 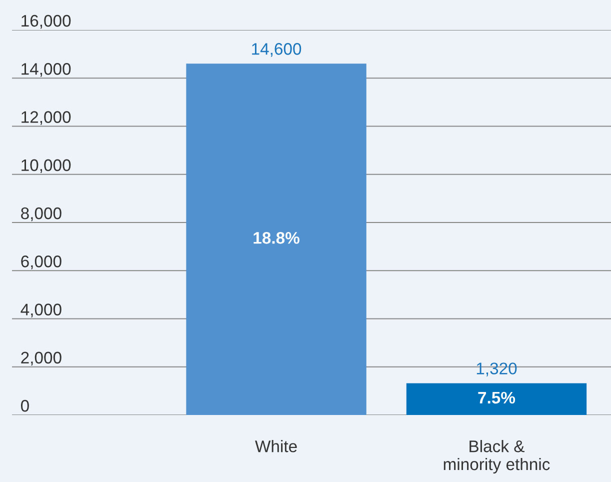 What do you see at coordinates (41, 311) in the screenshot?
I see `y-tick-label: 4,000` at bounding box center [41, 311].